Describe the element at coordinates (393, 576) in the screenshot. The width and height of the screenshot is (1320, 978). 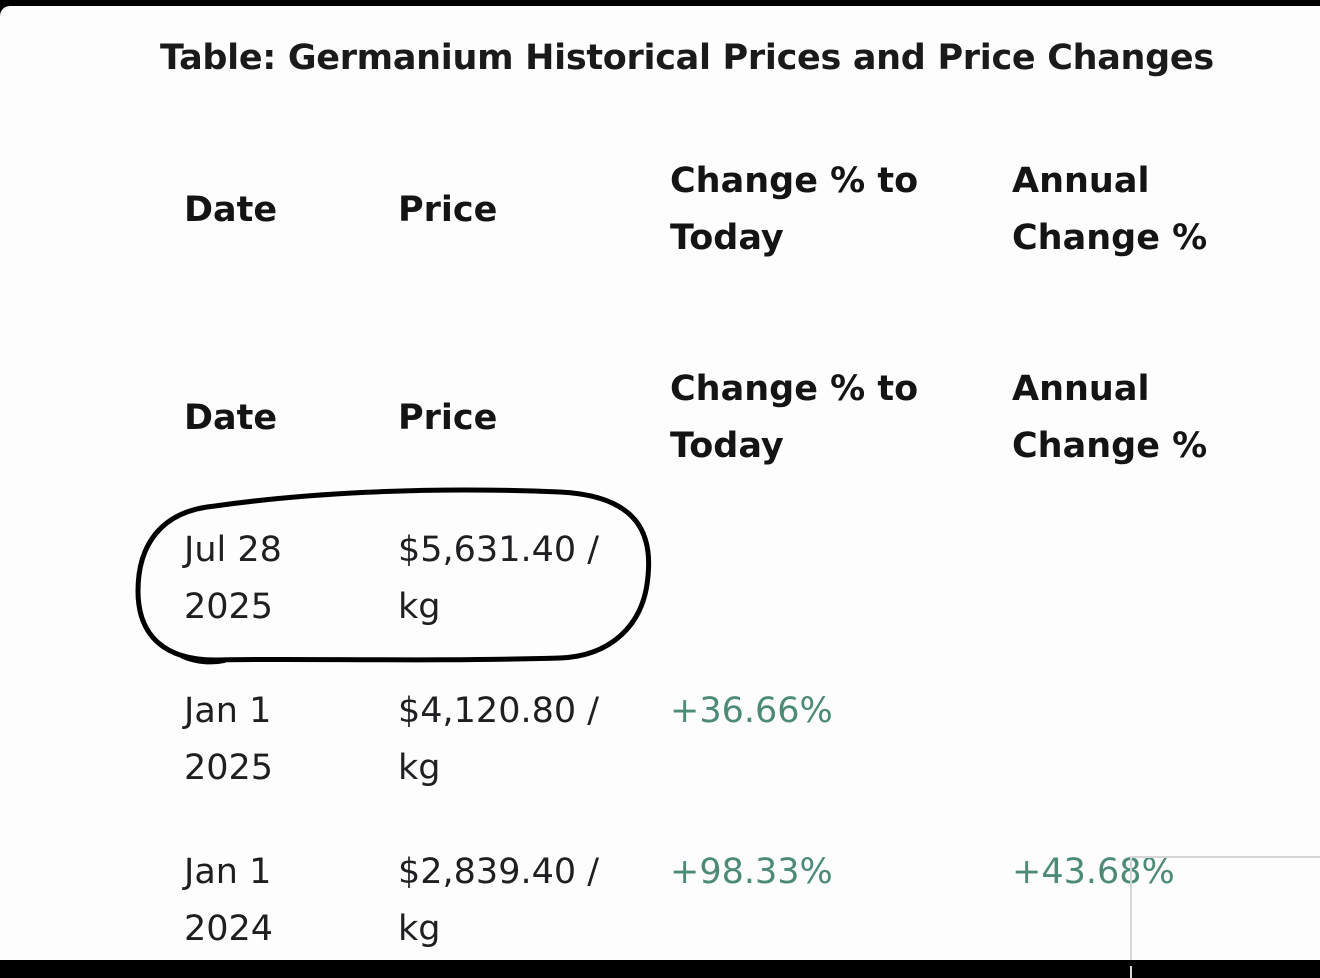
I see `hand-drawn-highlight-ring` at that location.